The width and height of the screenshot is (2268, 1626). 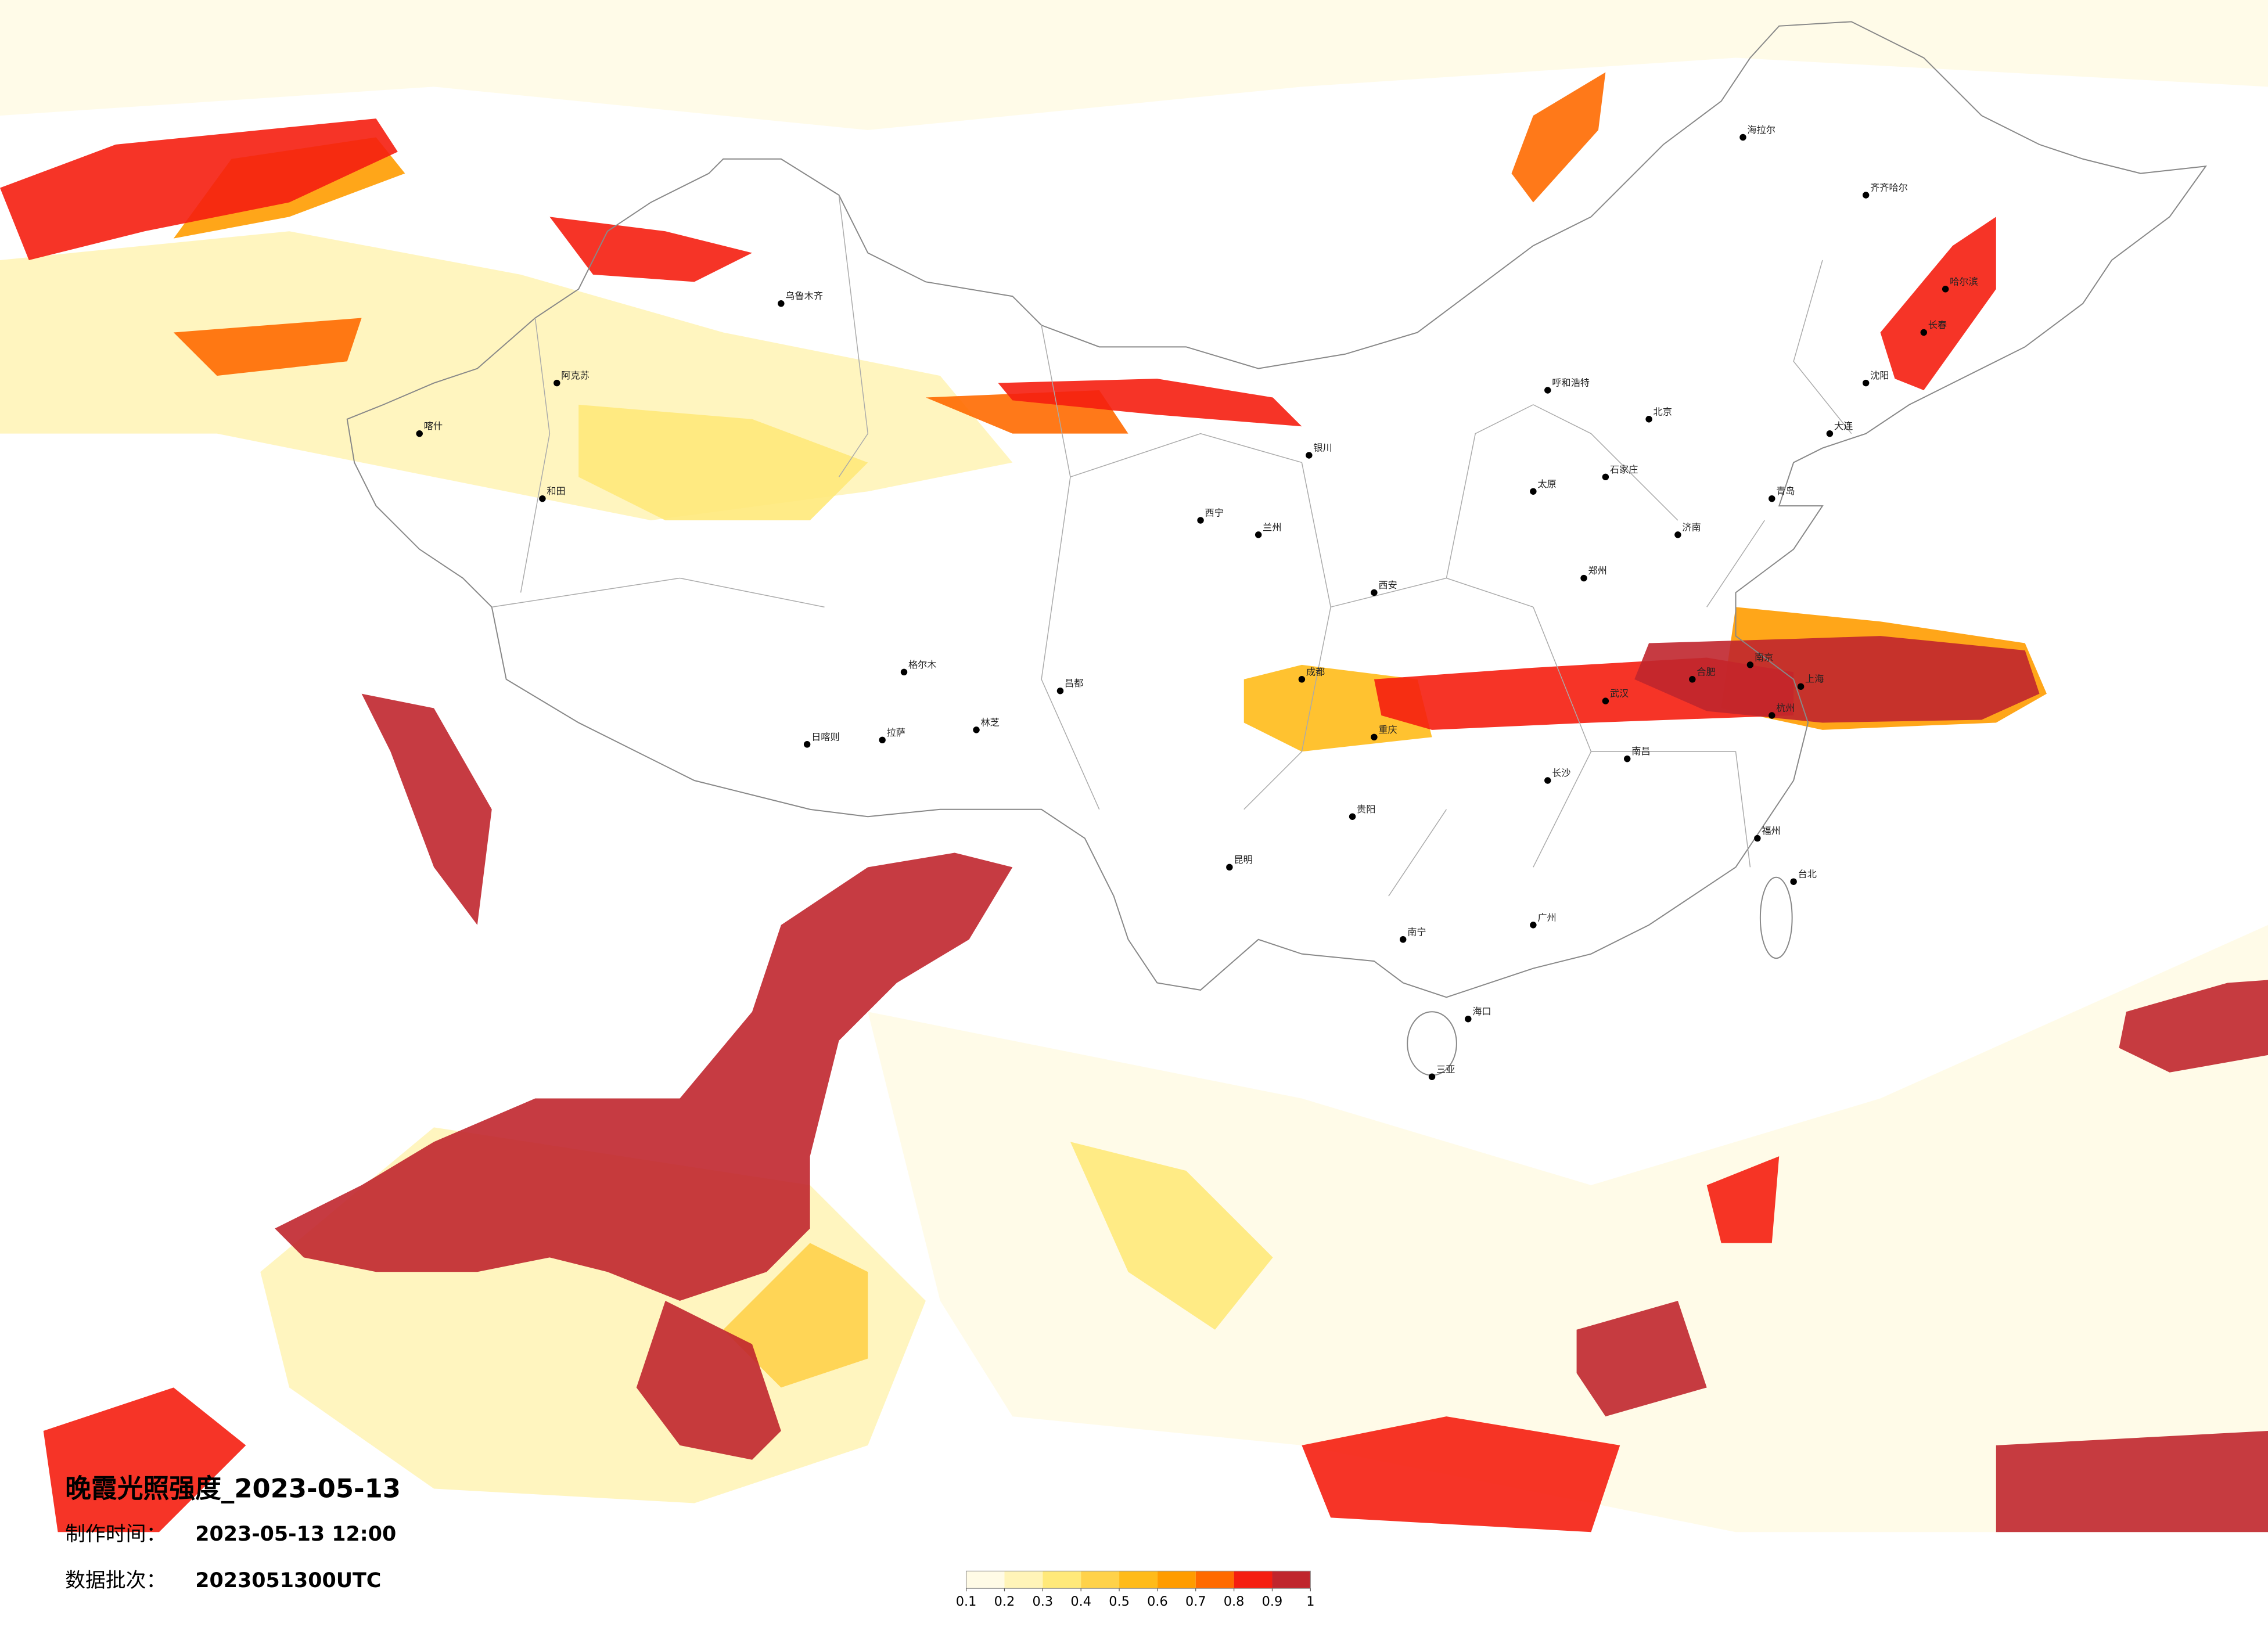 I want to click on city-label: 西宁, so click(x=1214, y=513).